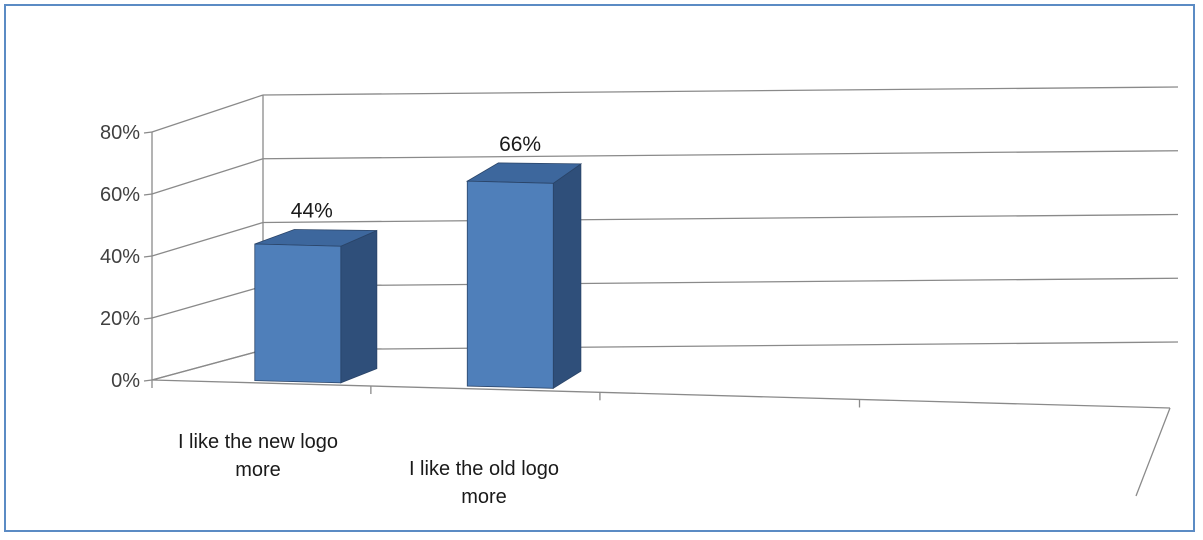 This screenshot has width=1203, height=540. Describe the element at coordinates (1153, 452) in the screenshot. I see `floor-right-edge` at that location.